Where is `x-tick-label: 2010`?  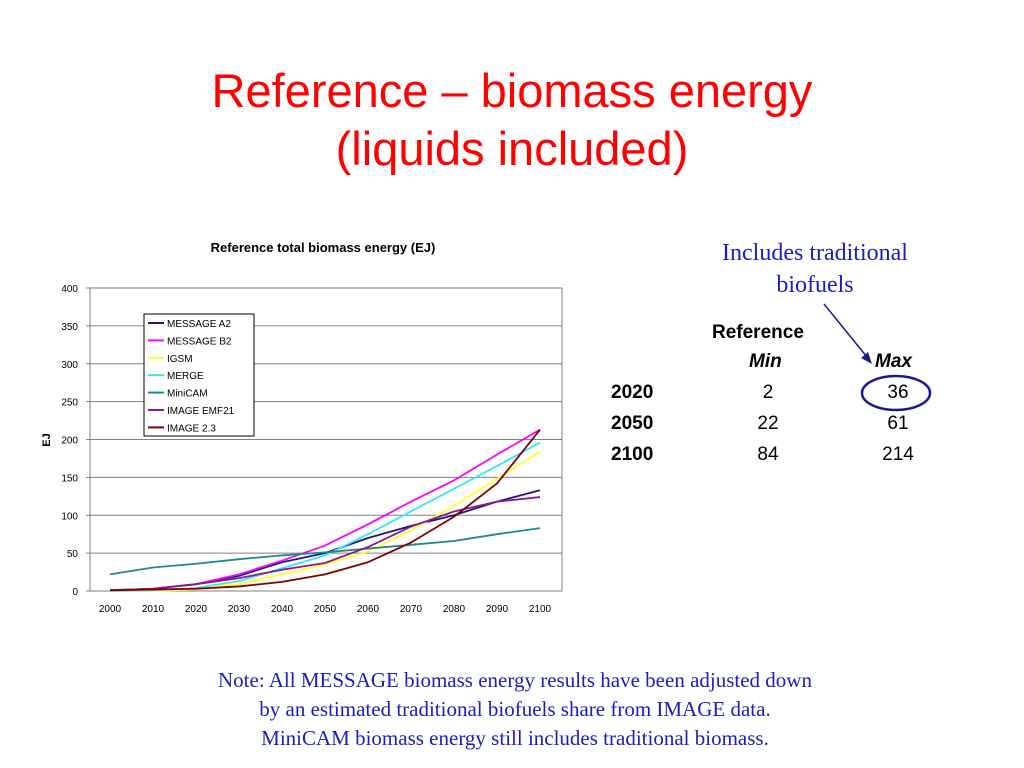 x-tick-label: 2010 is located at coordinates (153, 609).